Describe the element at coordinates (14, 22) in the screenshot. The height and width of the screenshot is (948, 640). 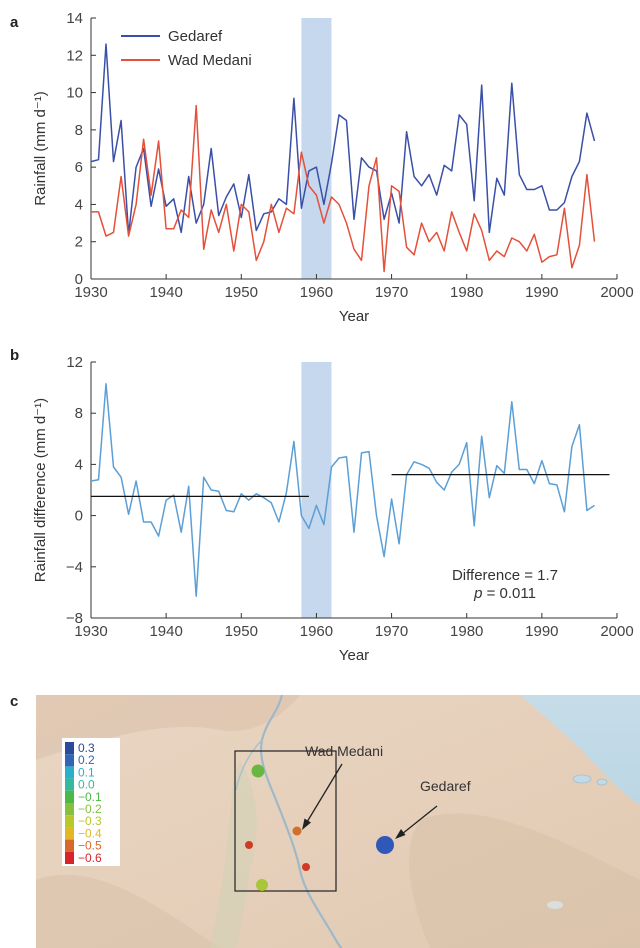
I see `panel-label-a: a` at that location.